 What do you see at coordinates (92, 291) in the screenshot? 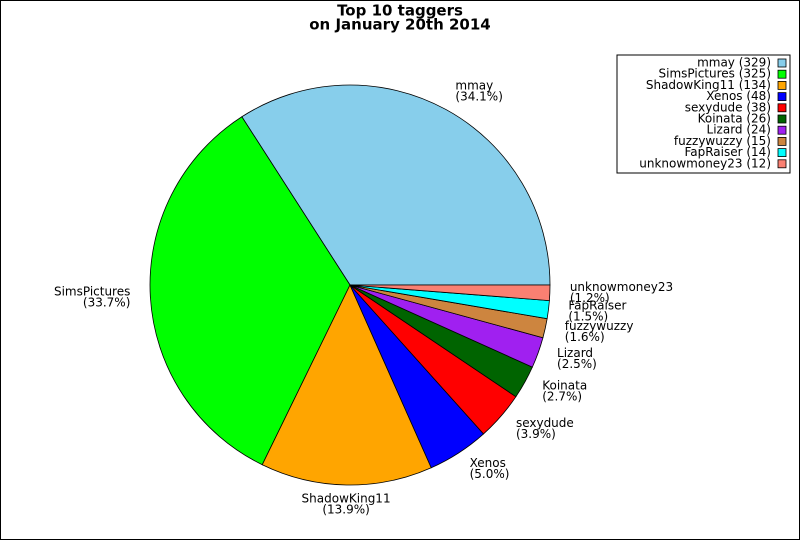
I see `slice-label: SimsPictures` at bounding box center [92, 291].